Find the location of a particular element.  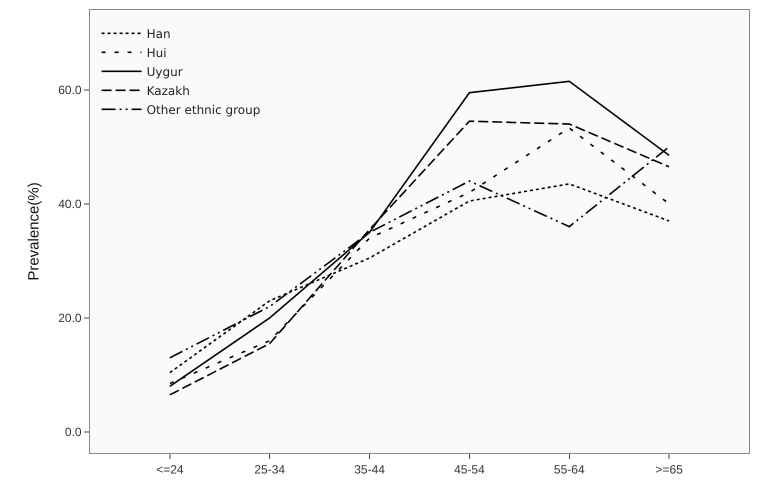

x-tick-label: <=24 is located at coordinates (170, 469).